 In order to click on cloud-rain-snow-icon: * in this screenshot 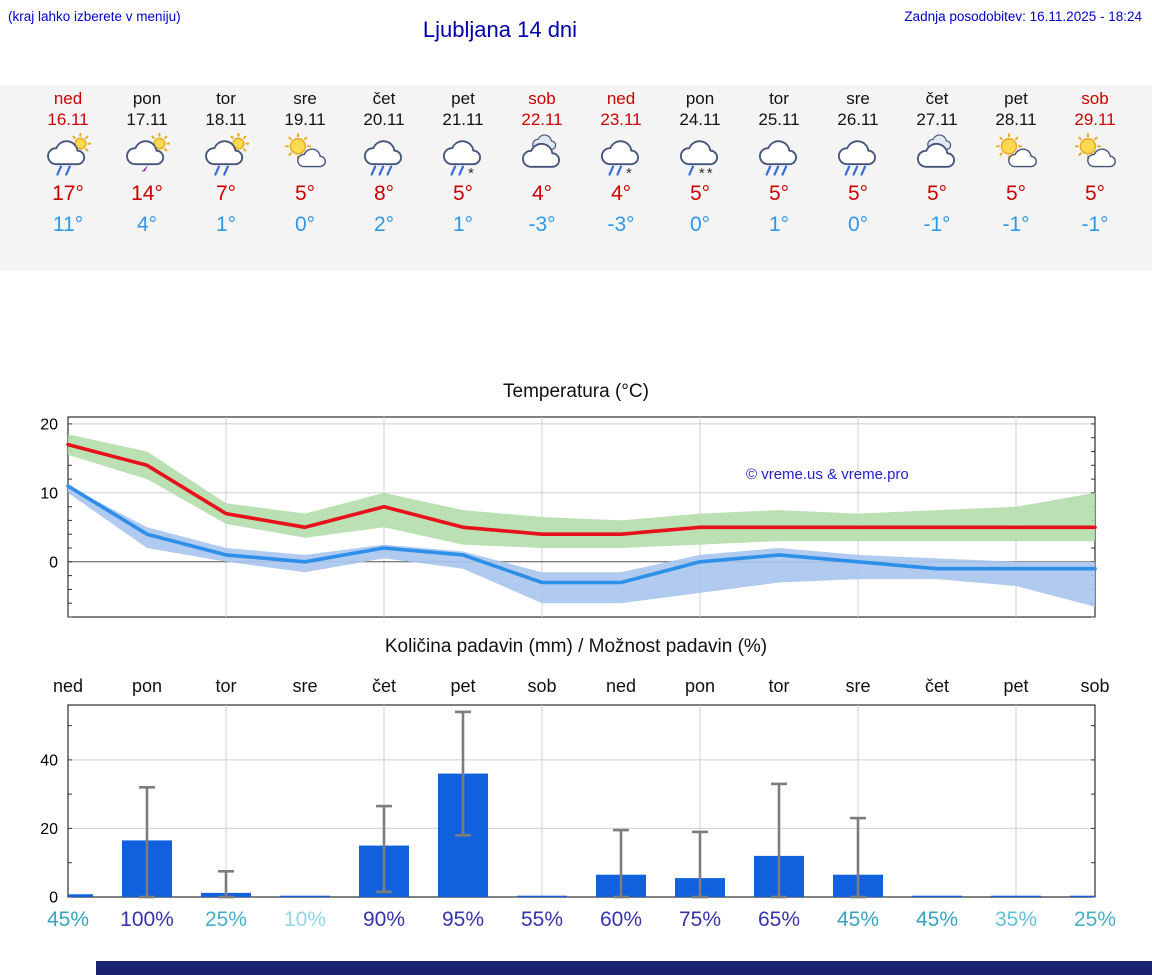, I will do `click(621, 157)`.